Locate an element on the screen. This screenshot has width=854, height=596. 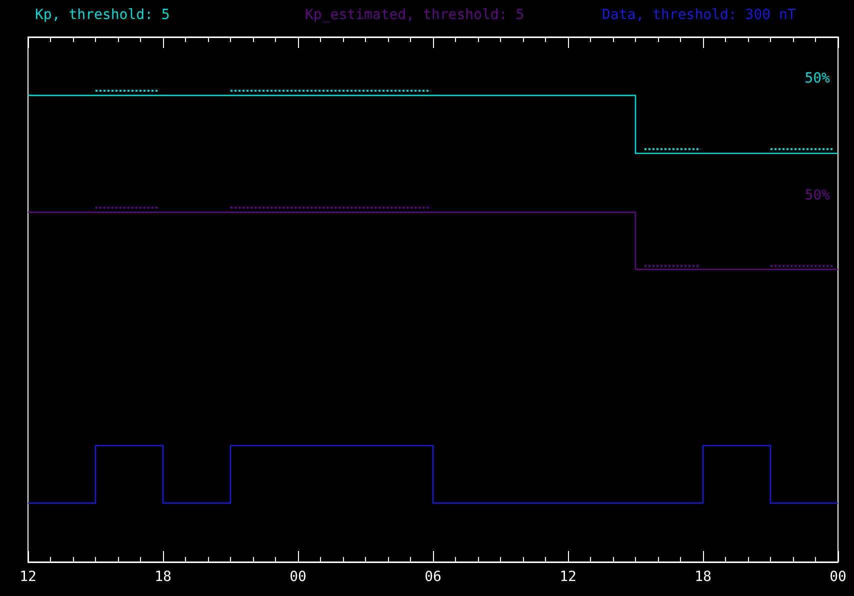
x-tick-label: 06 is located at coordinates (433, 577).